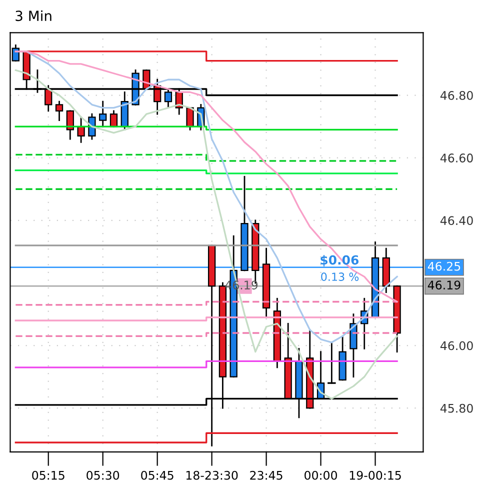 Image resolution: width=487 pixels, height=488 pixels. I want to click on x-tick-label: 18-23:30, so click(212, 475).